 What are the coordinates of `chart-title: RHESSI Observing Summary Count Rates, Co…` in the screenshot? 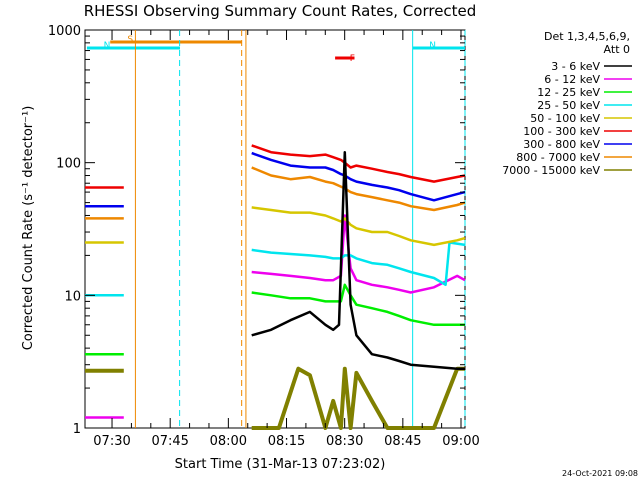 It's located at (280, 11).